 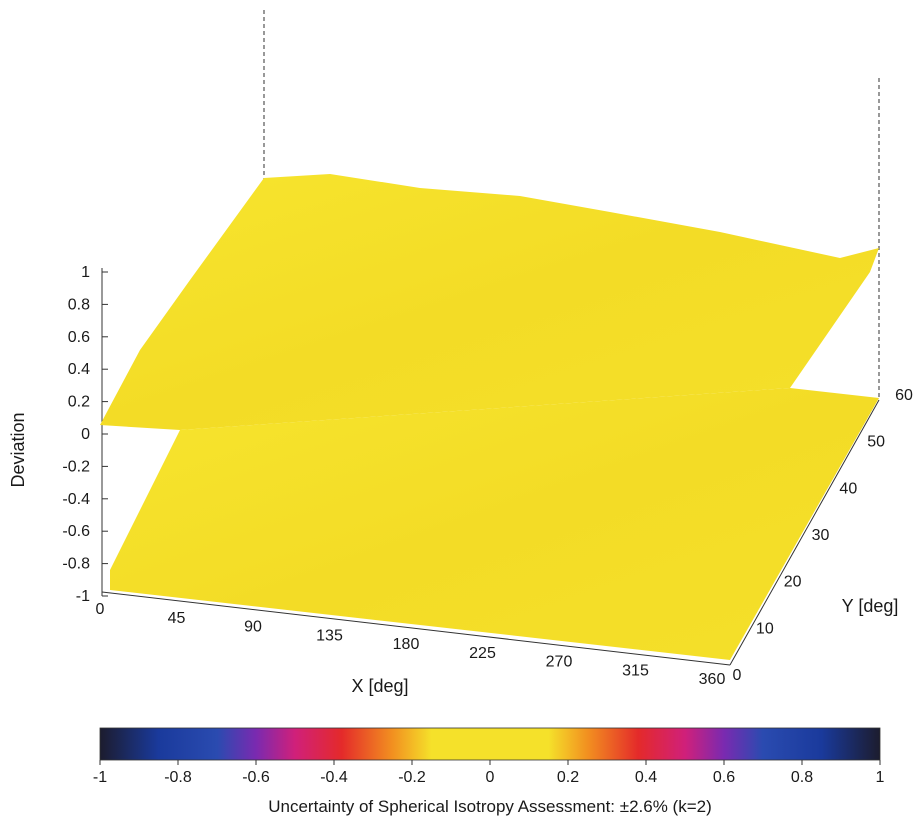 What do you see at coordinates (85, 434) in the screenshot?
I see `z-tick-label: 0` at bounding box center [85, 434].